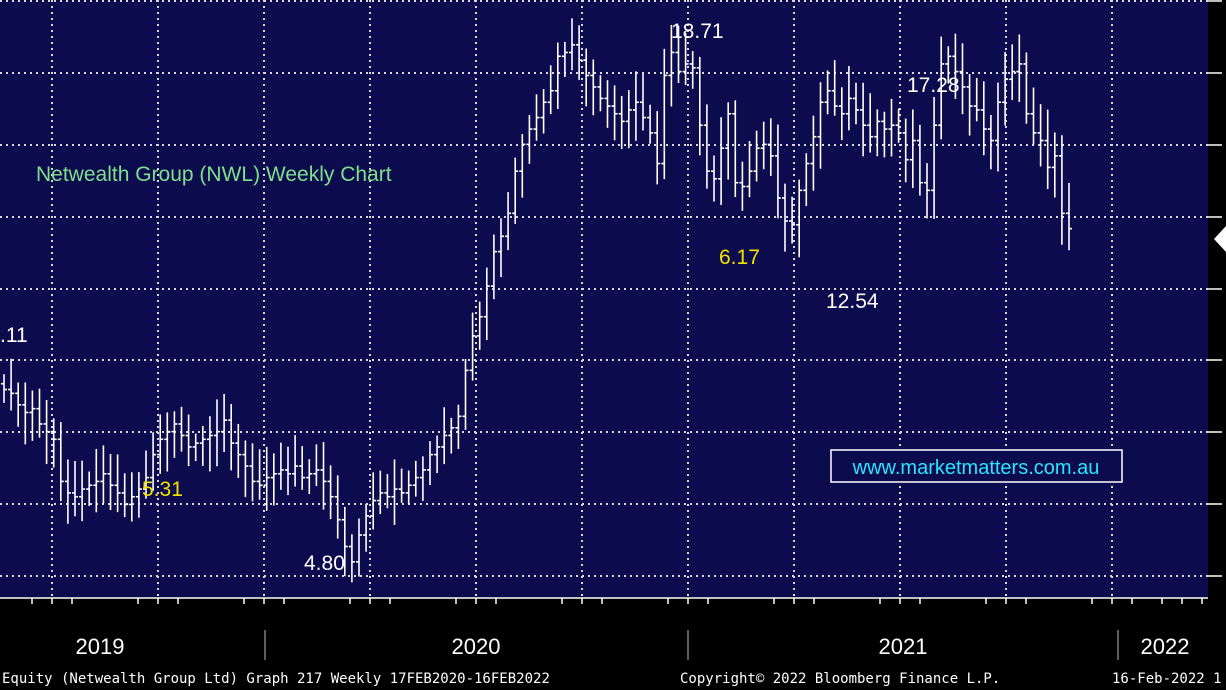 The image size is (1226, 690). I want to click on year-label: 2019, so click(100, 646).